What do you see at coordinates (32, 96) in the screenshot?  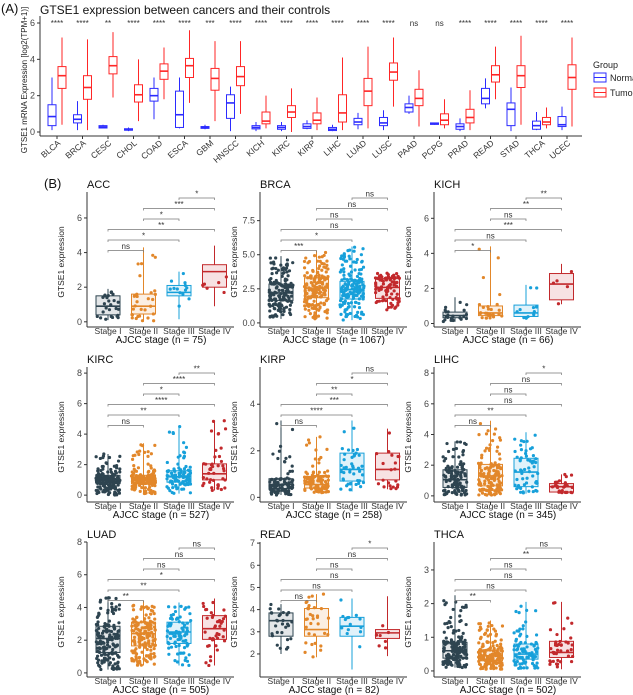 I see `y-tick-label: 2` at bounding box center [32, 96].